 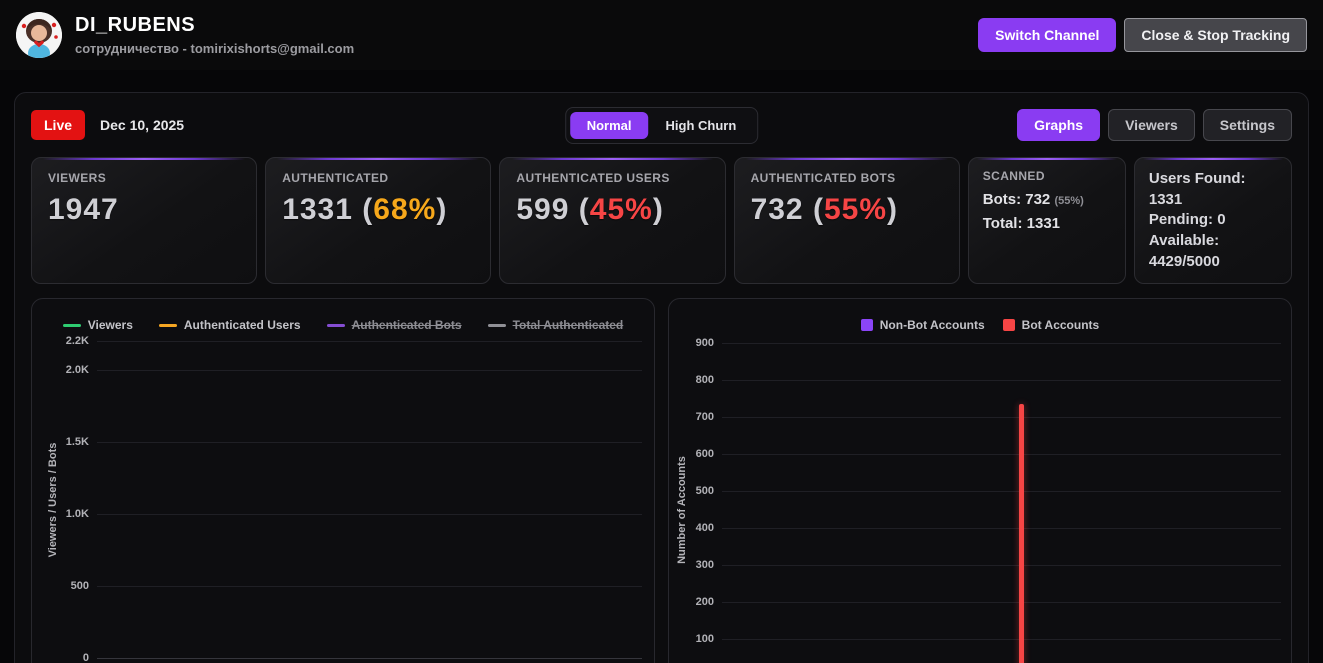 I want to click on authenticated-users-swatch, so click(x=167, y=325).